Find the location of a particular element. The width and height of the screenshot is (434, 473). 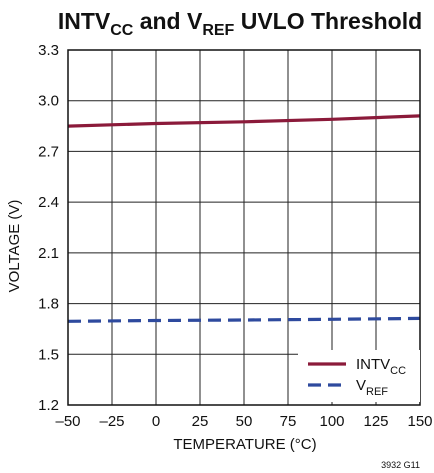

y-tick-label: 2.4 is located at coordinates (48, 202).